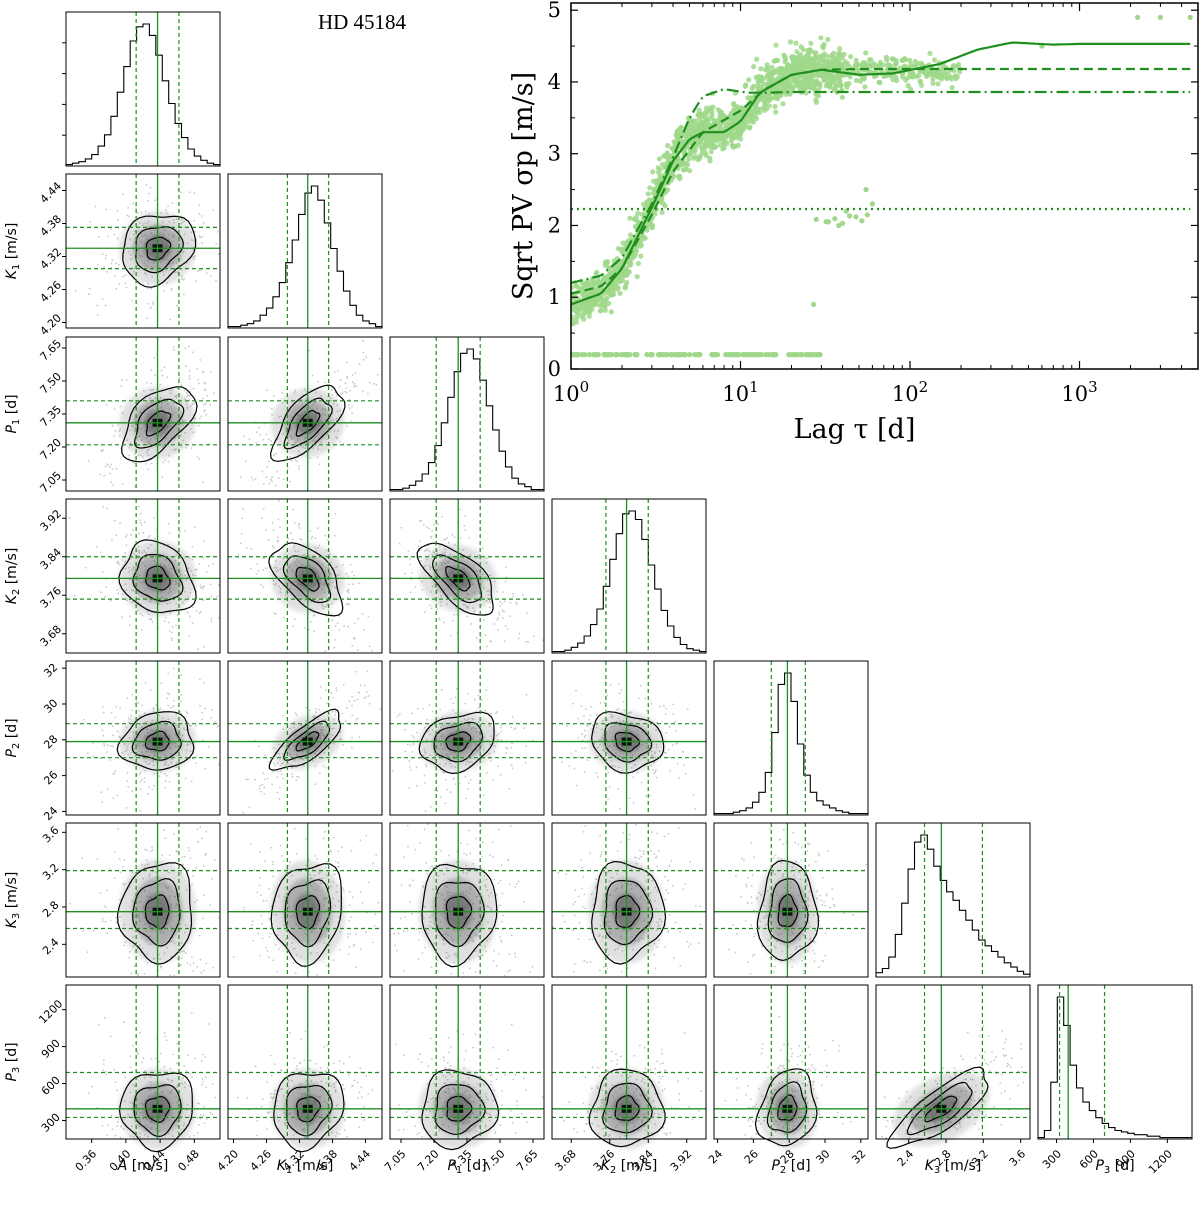  Describe the element at coordinates (51, 291) in the screenshot. I see `y-tick-label: 4.26` at that location.